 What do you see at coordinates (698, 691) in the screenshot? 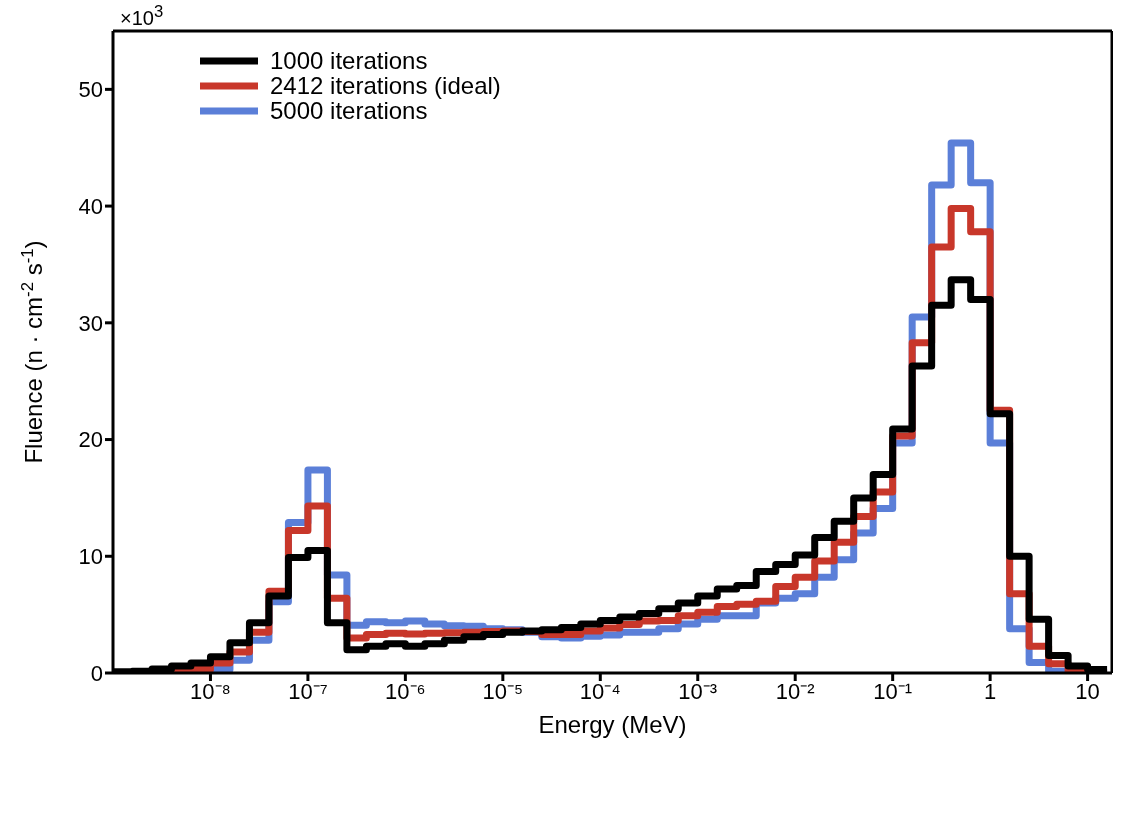
I see `x-tick-label: 10⁻³` at bounding box center [698, 691].